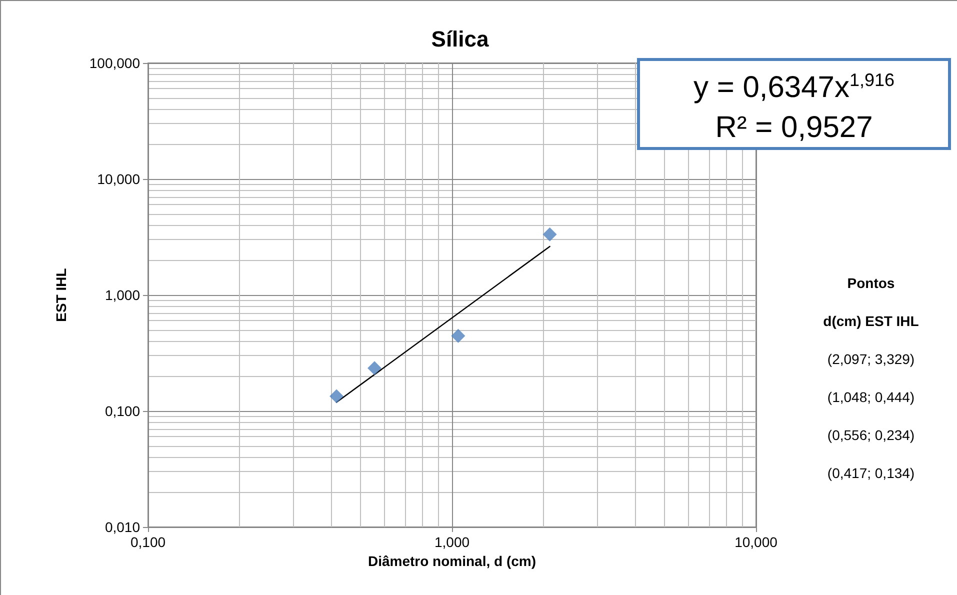 Image resolution: width=957 pixels, height=595 pixels. Describe the element at coordinates (118, 179) in the screenshot. I see `y-tick-label: 10,000` at that location.